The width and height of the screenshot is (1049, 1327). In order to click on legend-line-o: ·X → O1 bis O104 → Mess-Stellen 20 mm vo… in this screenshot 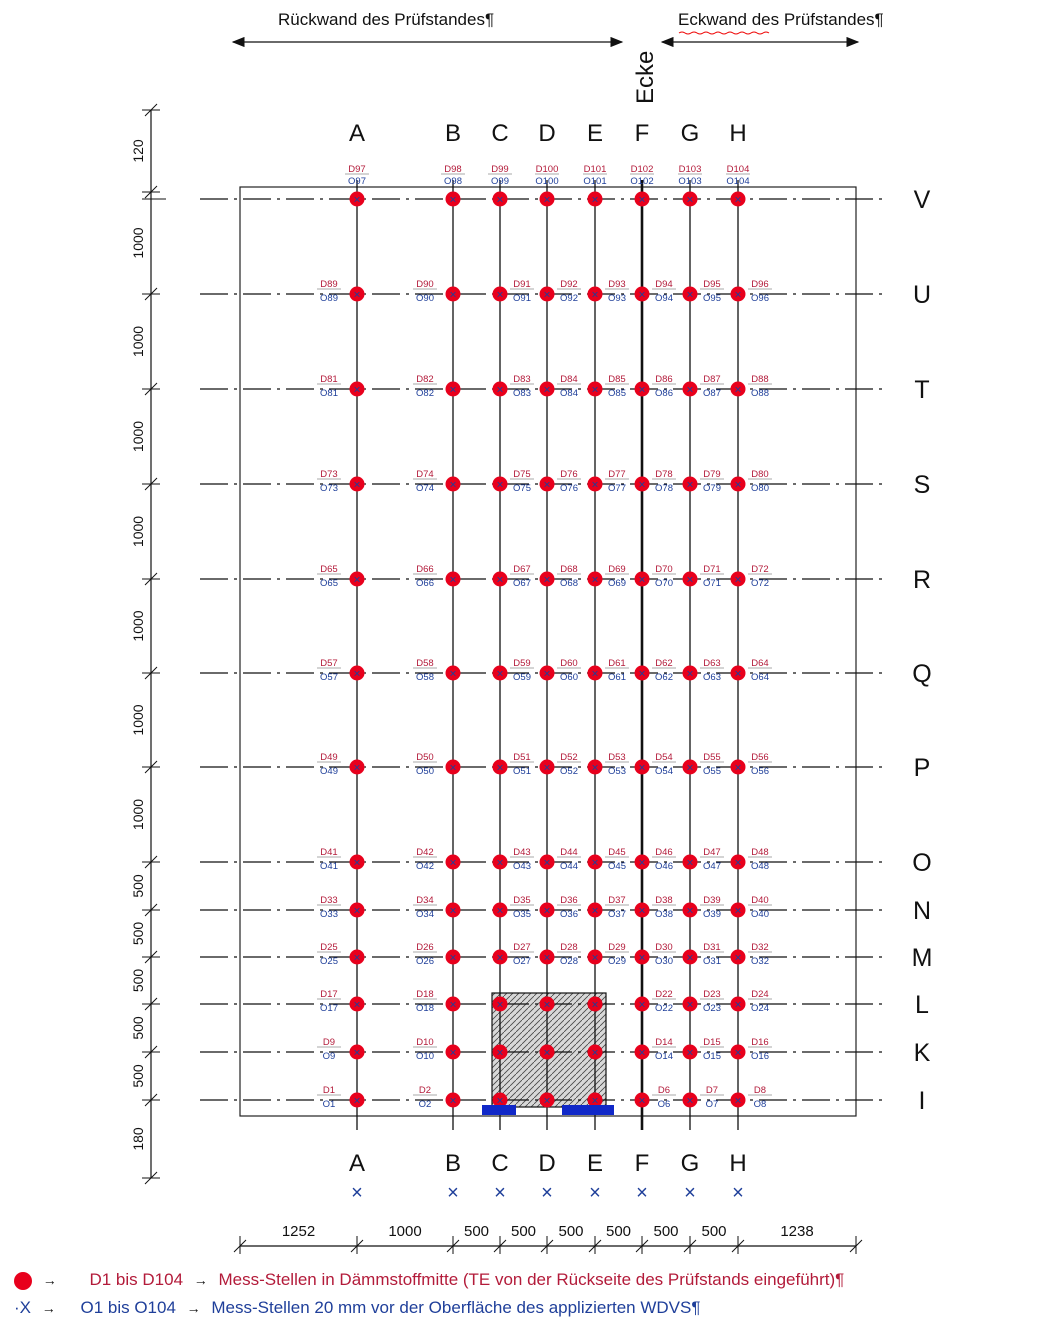, I will do `click(357, 1308)`.